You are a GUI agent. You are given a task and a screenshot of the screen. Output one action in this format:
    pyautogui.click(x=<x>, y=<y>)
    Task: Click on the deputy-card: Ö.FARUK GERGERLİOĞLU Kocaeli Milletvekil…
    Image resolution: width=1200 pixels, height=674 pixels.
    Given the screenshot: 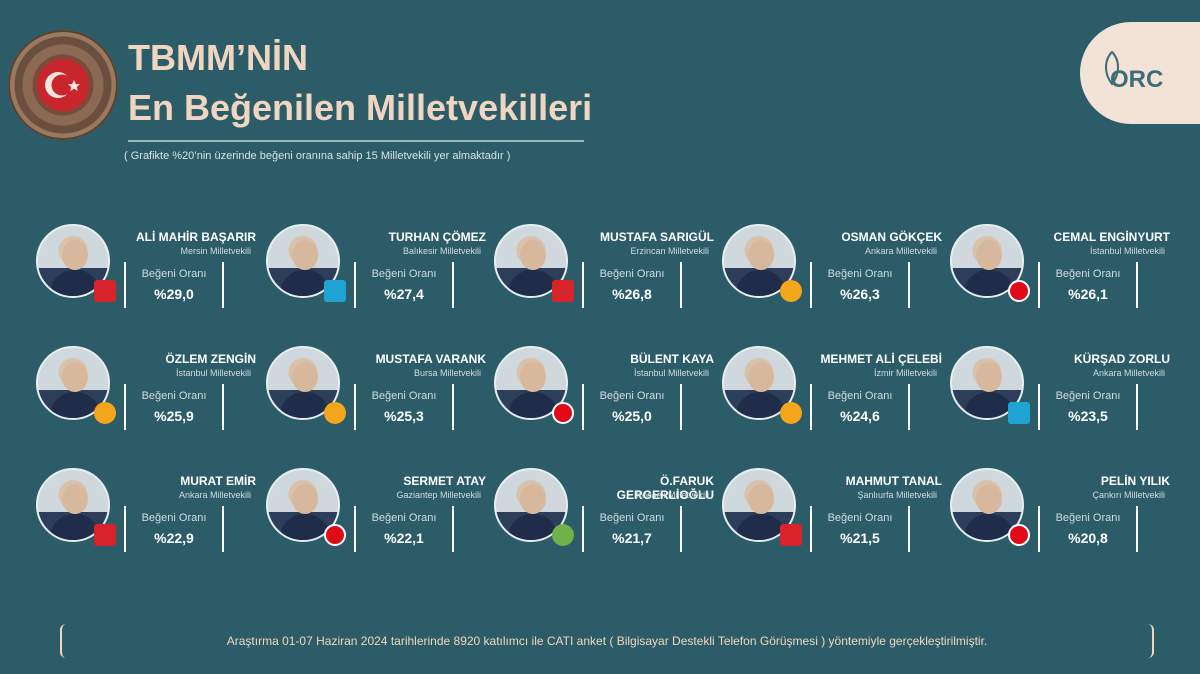 What is the action you would take?
    pyautogui.click(x=604, y=518)
    